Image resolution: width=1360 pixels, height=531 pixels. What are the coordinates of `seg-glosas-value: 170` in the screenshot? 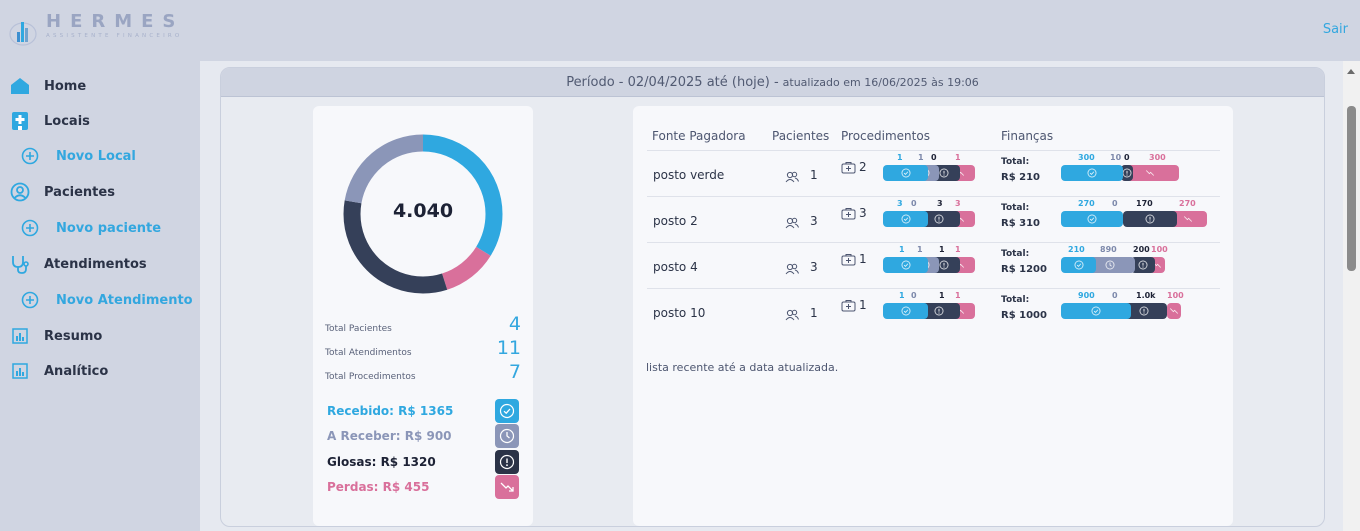 It's located at (1144, 203).